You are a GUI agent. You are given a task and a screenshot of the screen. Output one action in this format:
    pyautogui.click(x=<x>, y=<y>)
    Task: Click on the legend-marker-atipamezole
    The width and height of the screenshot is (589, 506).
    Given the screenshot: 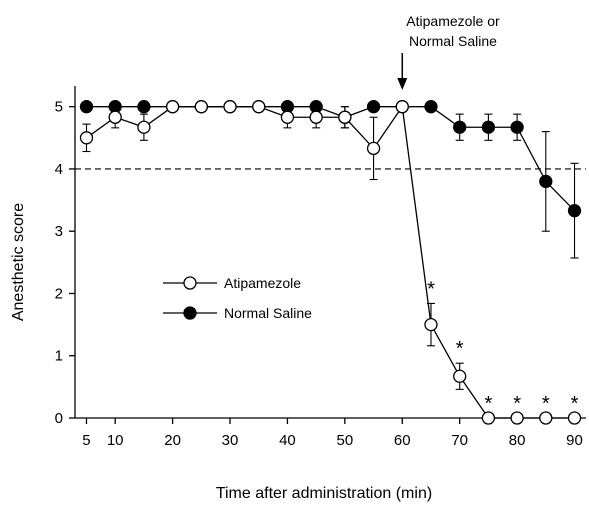 What is the action you would take?
    pyautogui.click(x=190, y=283)
    